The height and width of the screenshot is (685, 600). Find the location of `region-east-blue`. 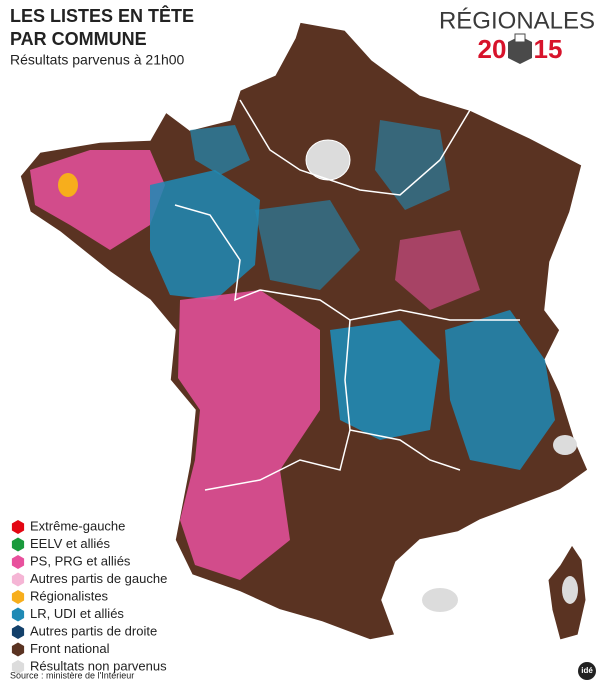

region-east-blue is located at coordinates (500, 390).